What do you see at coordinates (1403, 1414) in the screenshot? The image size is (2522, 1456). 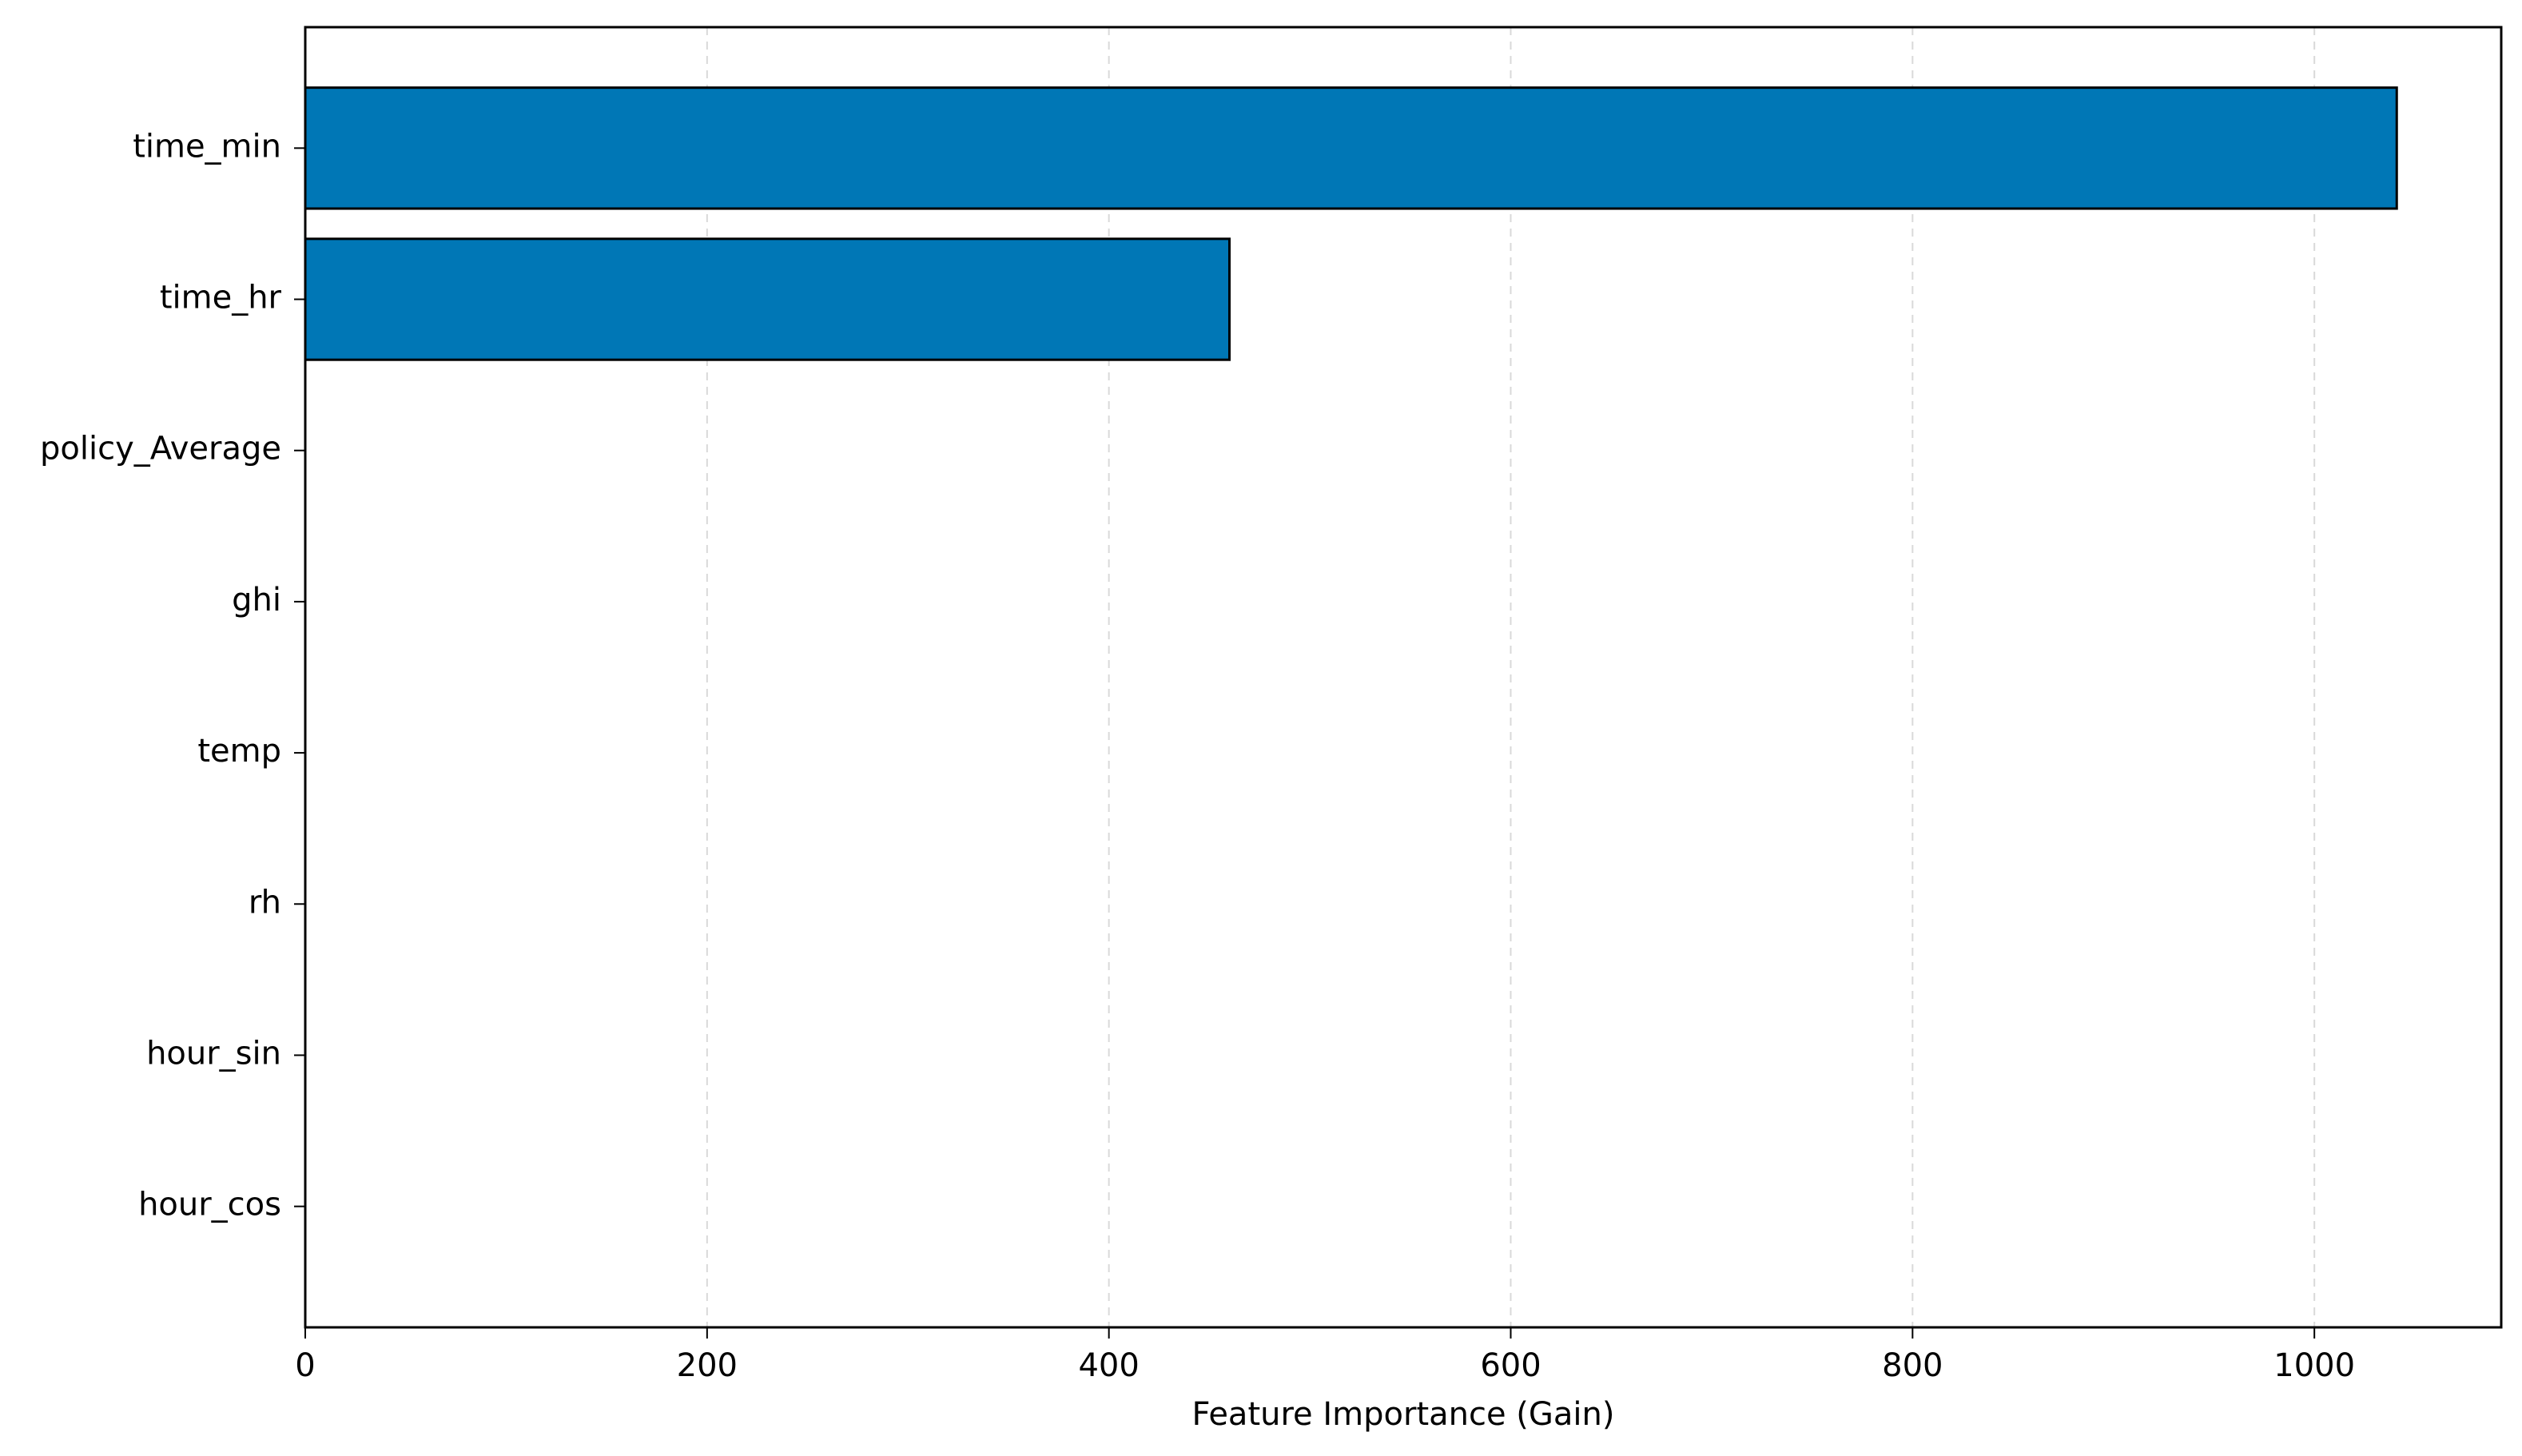 I see `x-axis-label: Feature Importance (Gain)` at bounding box center [1403, 1414].